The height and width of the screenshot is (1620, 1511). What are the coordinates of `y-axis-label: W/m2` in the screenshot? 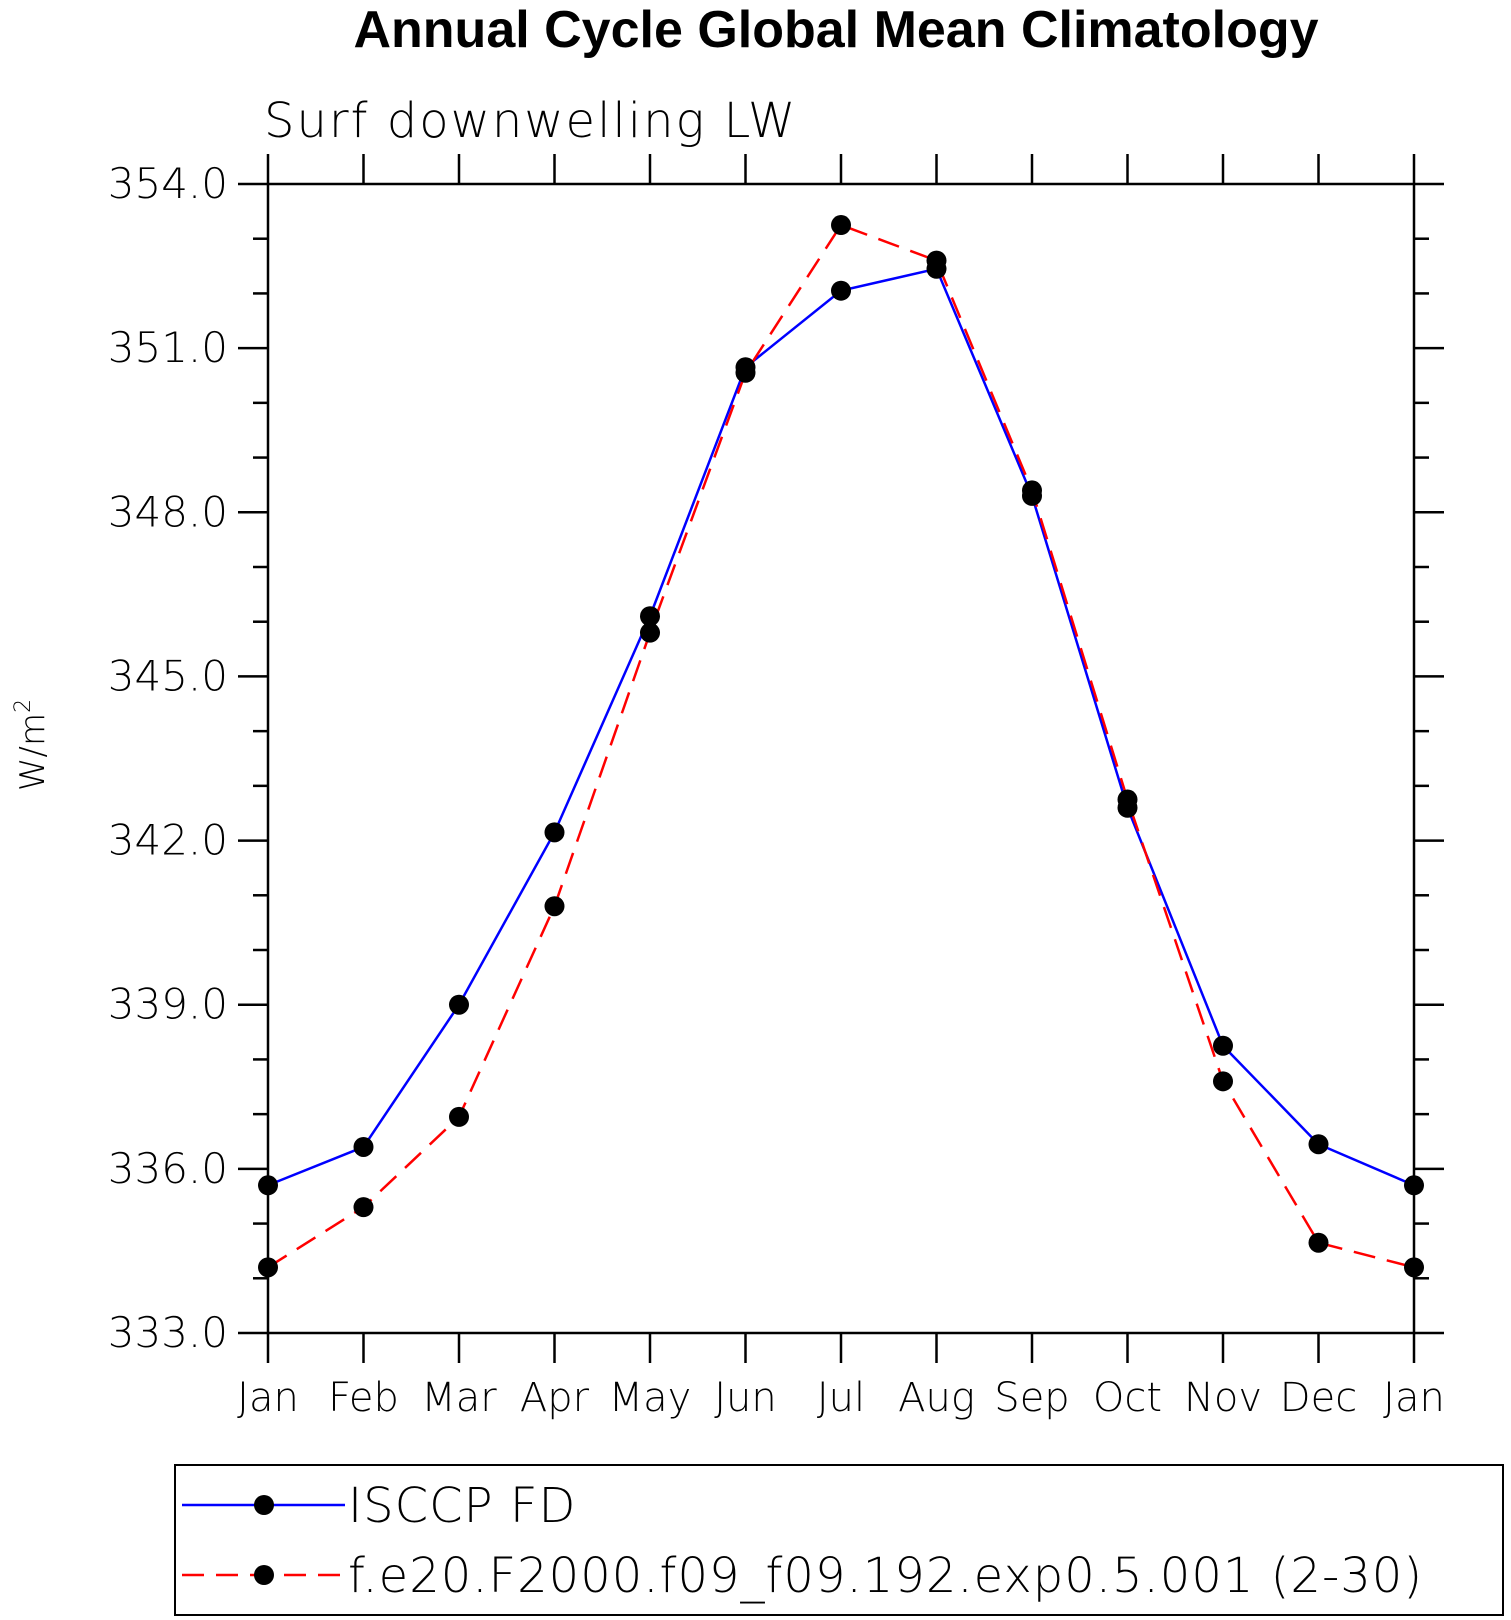 It's located at (32, 745).